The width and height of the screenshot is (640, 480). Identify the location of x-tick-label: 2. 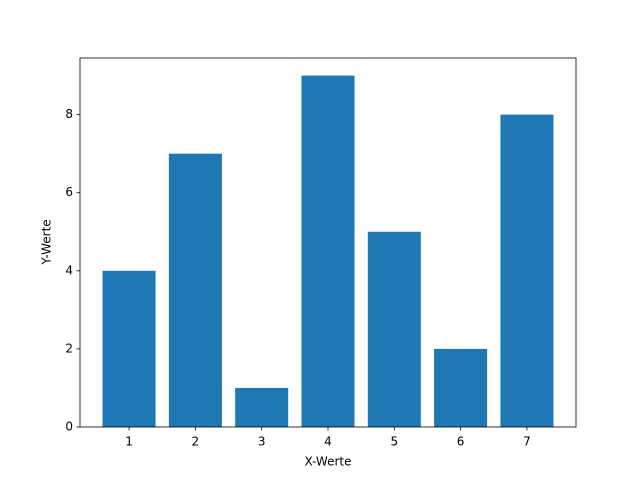
(196, 442).